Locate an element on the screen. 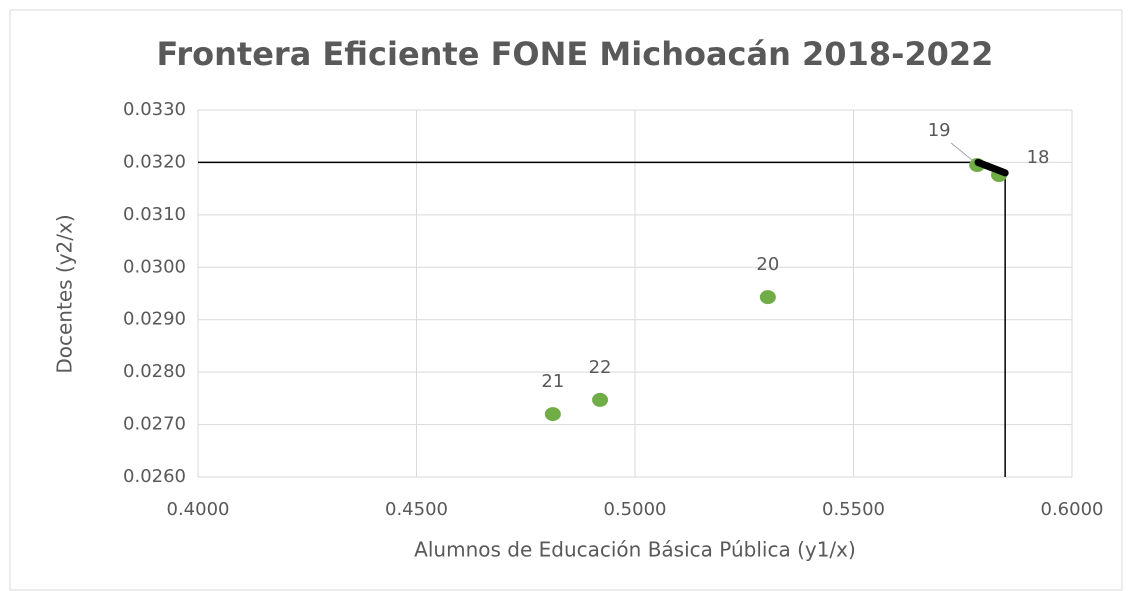 The width and height of the screenshot is (1133, 591). y-tick-label: 0.0270 is located at coordinates (154, 424).